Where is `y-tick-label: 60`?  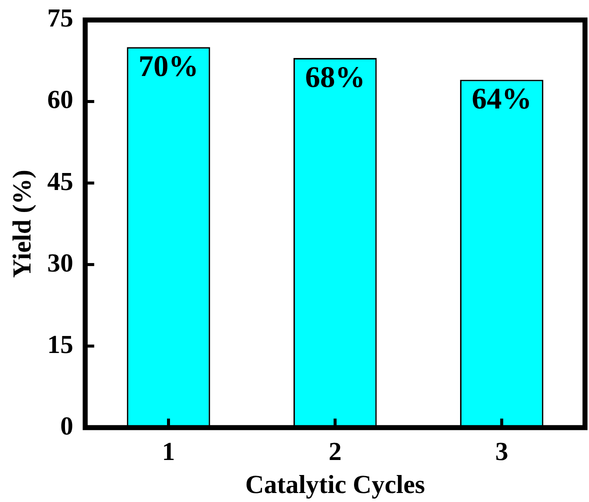 y-tick-label: 60 is located at coordinates (60, 99).